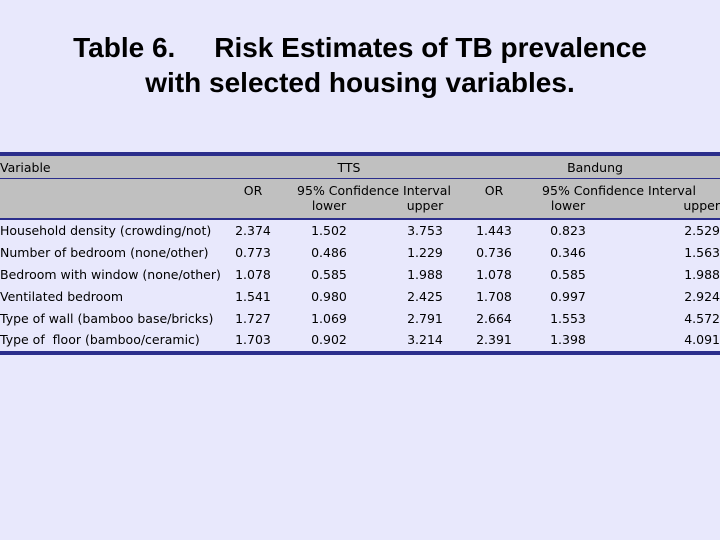 The height and width of the screenshot is (540, 720). Describe the element at coordinates (329, 296) in the screenshot. I see `cell-tts-lower: 0.980` at that location.